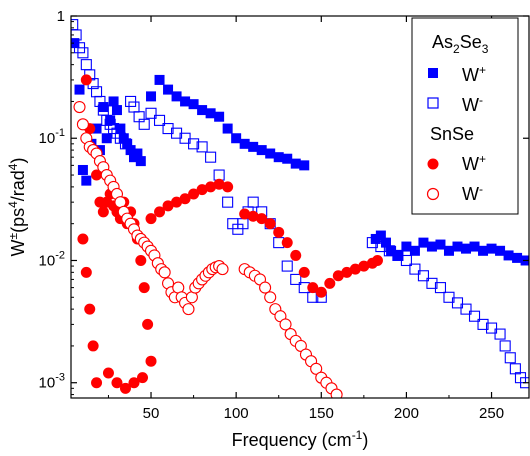 This screenshot has height=456, width=530. What do you see at coordinates (433, 103) in the screenshot?
I see `legend-marker-square-open` at bounding box center [433, 103].